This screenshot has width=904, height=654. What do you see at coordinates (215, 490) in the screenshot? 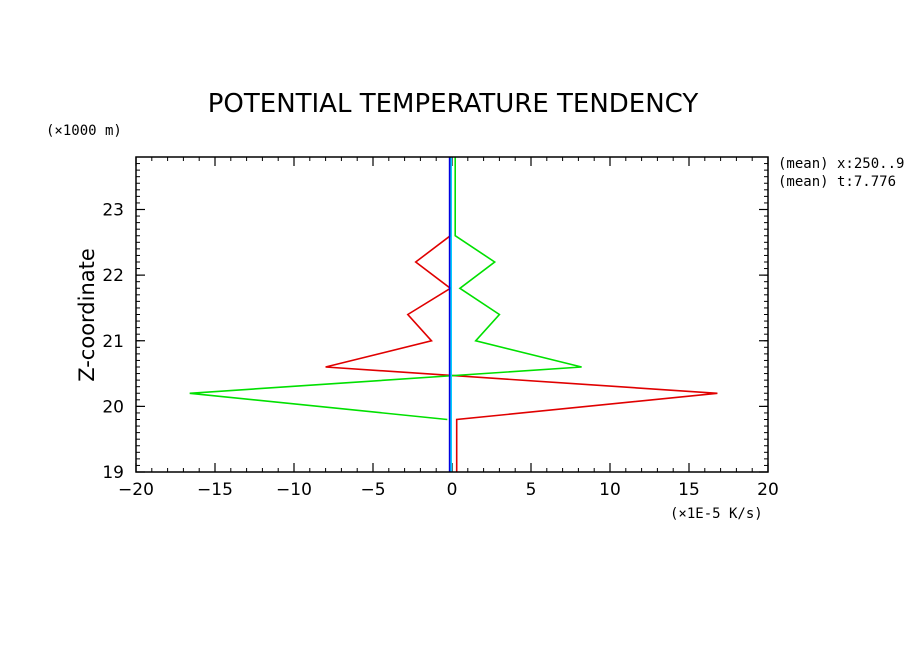
I see `x-tick-label: −15` at bounding box center [215, 490].